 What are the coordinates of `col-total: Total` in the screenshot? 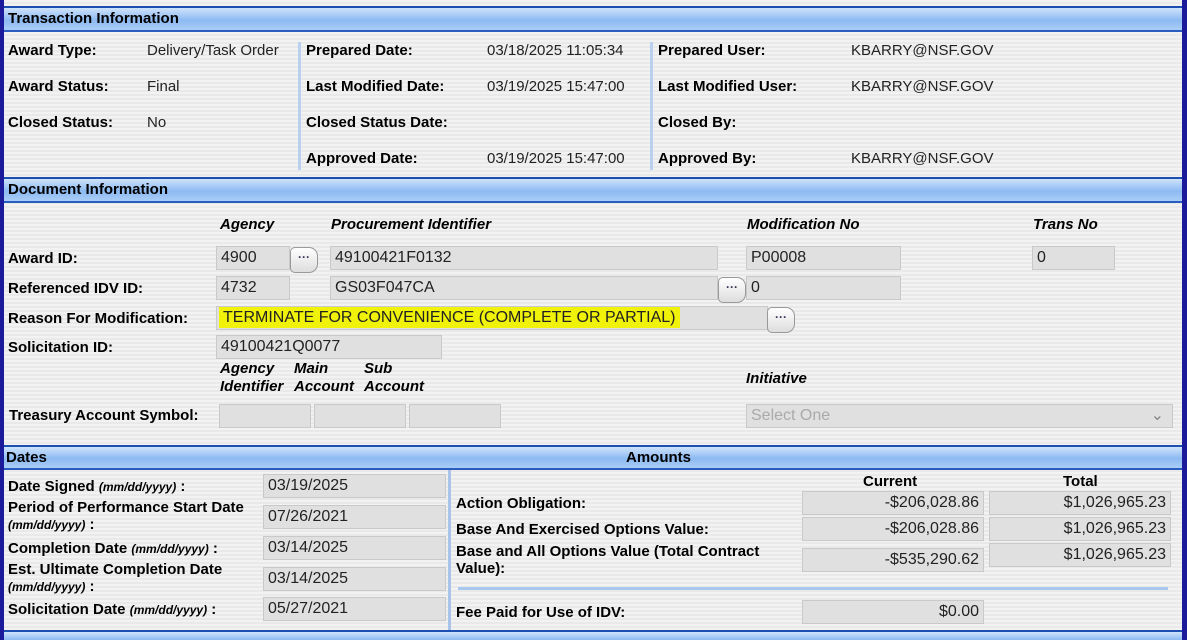 It's located at (1080, 481).